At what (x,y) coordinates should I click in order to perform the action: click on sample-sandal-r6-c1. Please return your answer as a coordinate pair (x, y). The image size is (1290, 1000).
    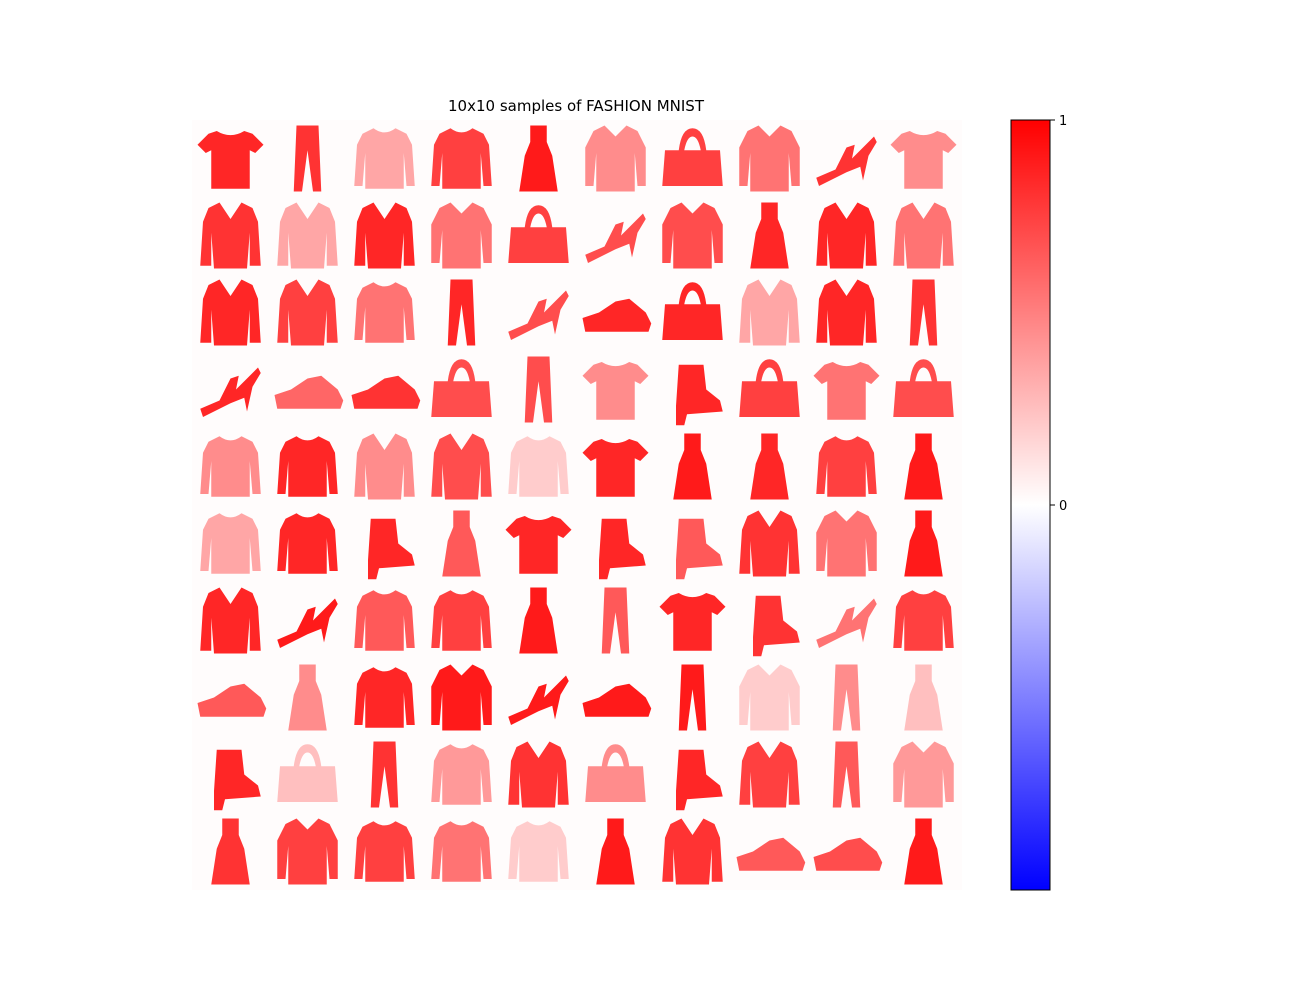
    Looking at the image, I should click on (307, 620).